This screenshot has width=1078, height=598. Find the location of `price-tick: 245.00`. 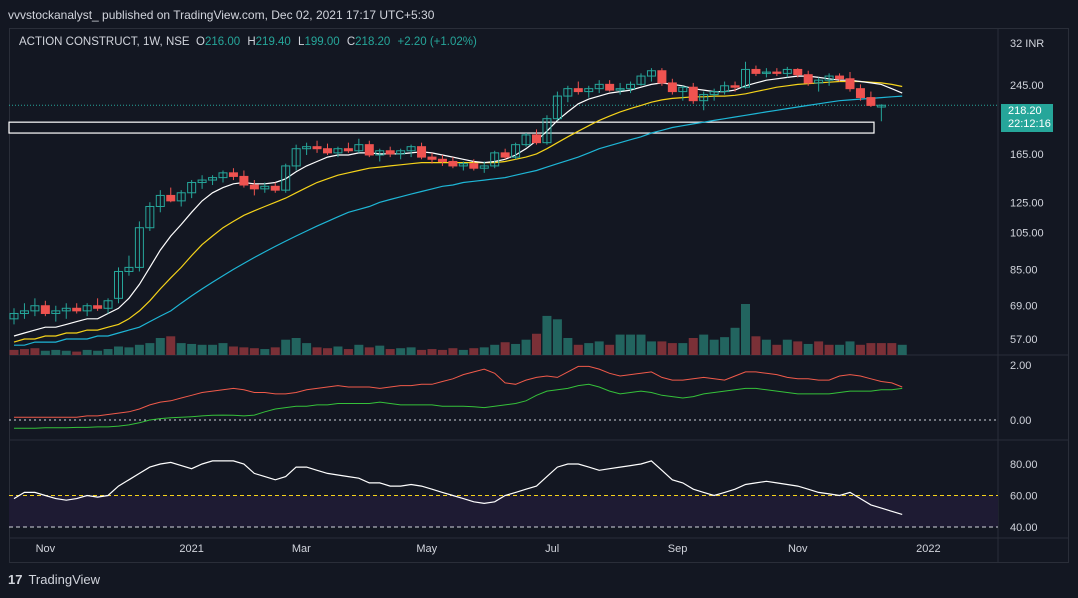

price-tick: 245.00 is located at coordinates (1027, 86).